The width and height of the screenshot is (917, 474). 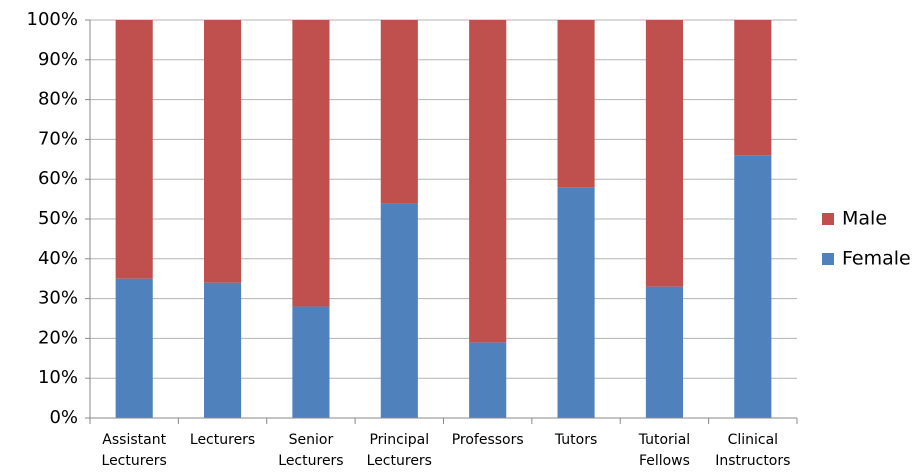 What do you see at coordinates (222, 440) in the screenshot?
I see `x-tick-label: Lecturers` at bounding box center [222, 440].